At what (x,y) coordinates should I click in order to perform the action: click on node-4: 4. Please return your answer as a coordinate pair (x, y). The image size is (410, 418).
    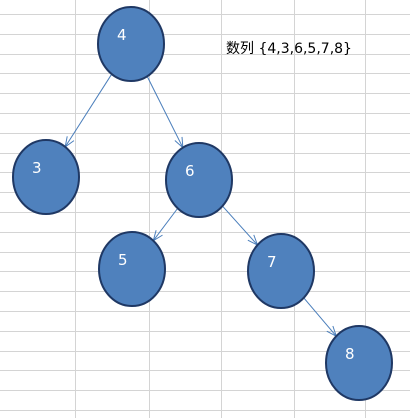
    Looking at the image, I should click on (131, 44).